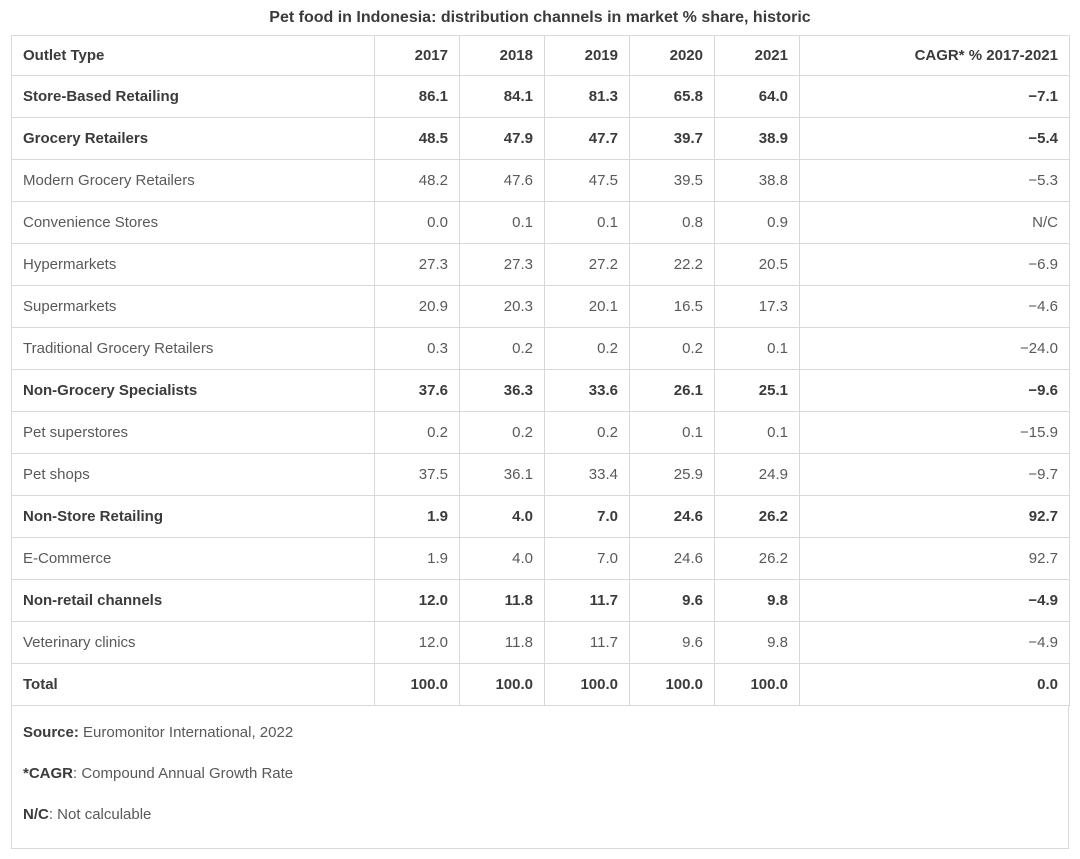 The image size is (1080, 859). What do you see at coordinates (672, 306) in the screenshot?
I see `value-cell: 16.5` at bounding box center [672, 306].